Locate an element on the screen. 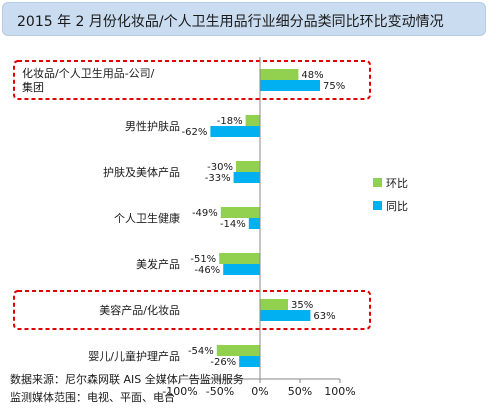  data-label: -30% is located at coordinates (220, 167).